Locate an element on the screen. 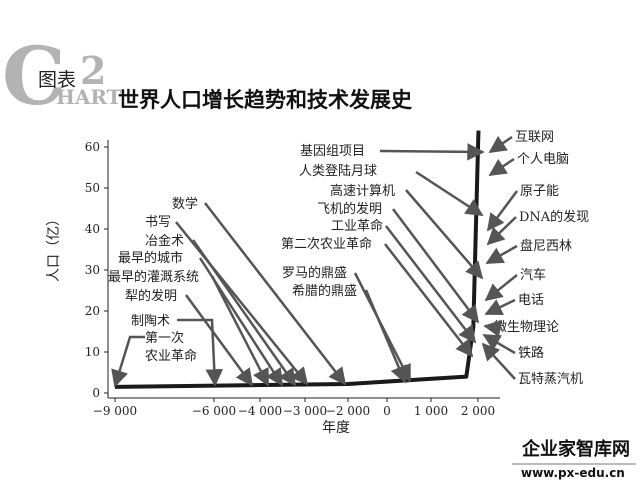 This screenshot has height=483, width=640. y-tick-label: 30 is located at coordinates (92, 270).